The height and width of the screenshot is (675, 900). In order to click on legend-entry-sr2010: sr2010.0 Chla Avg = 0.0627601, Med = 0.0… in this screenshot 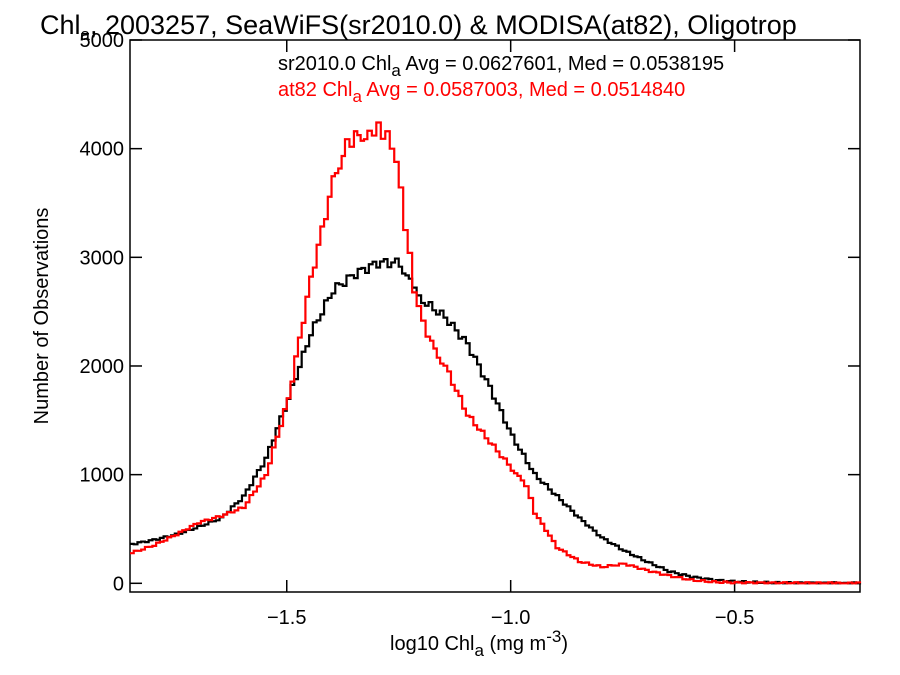, I will do `click(501, 66)`.